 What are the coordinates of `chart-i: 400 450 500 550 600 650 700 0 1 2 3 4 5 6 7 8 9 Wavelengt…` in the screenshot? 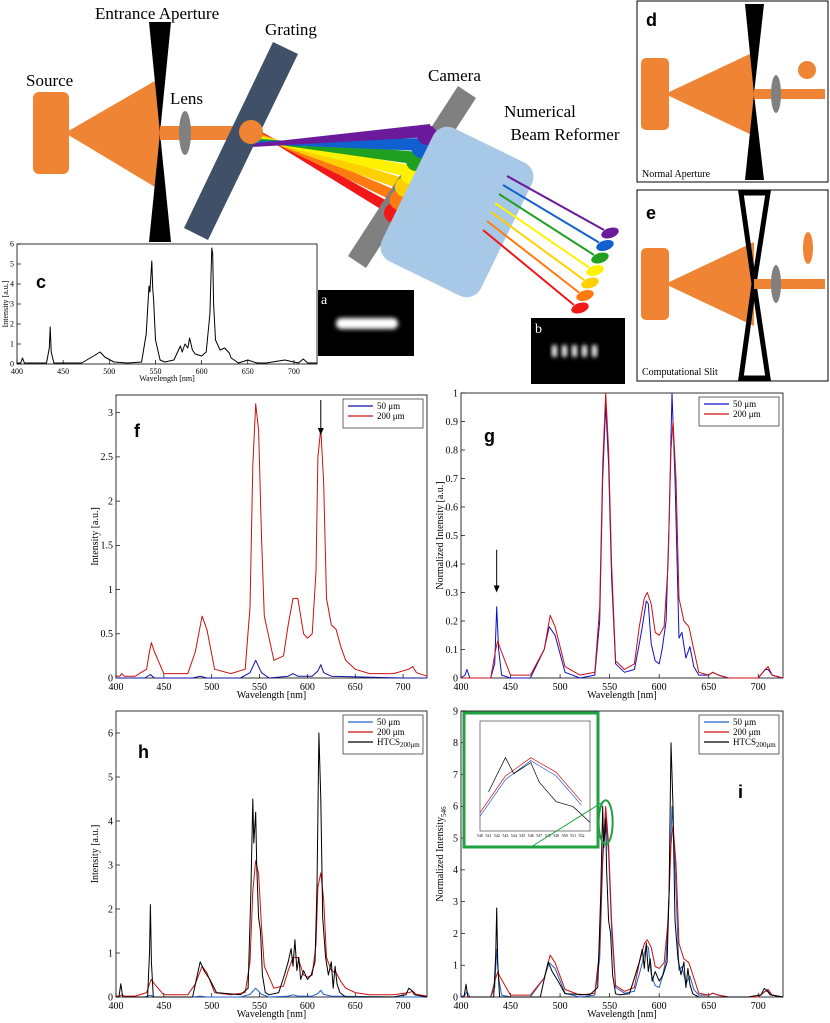 It's located at (609, 863).